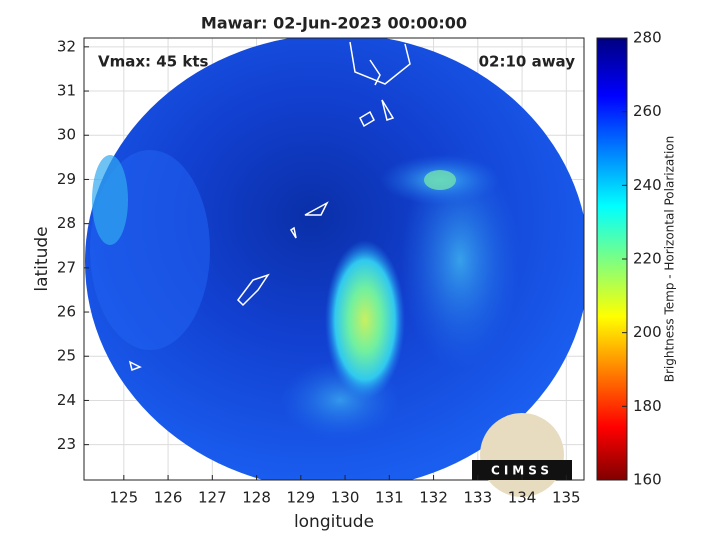 This screenshot has height=540, width=720. Describe the element at coordinates (168, 498) in the screenshot. I see `x-tick-label: 126` at that location.